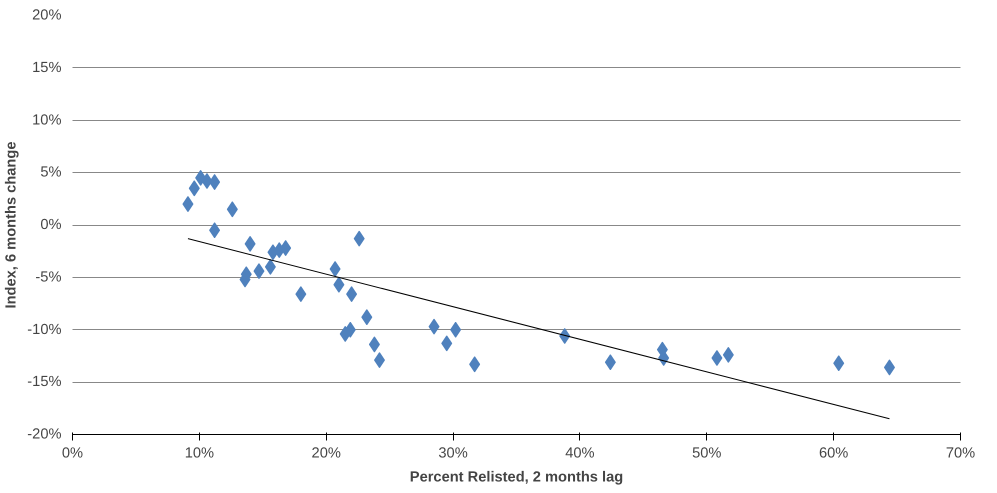 The width and height of the screenshot is (997, 493). What do you see at coordinates (326, 454) in the screenshot?
I see `x-tick-label: 20%` at bounding box center [326, 454].